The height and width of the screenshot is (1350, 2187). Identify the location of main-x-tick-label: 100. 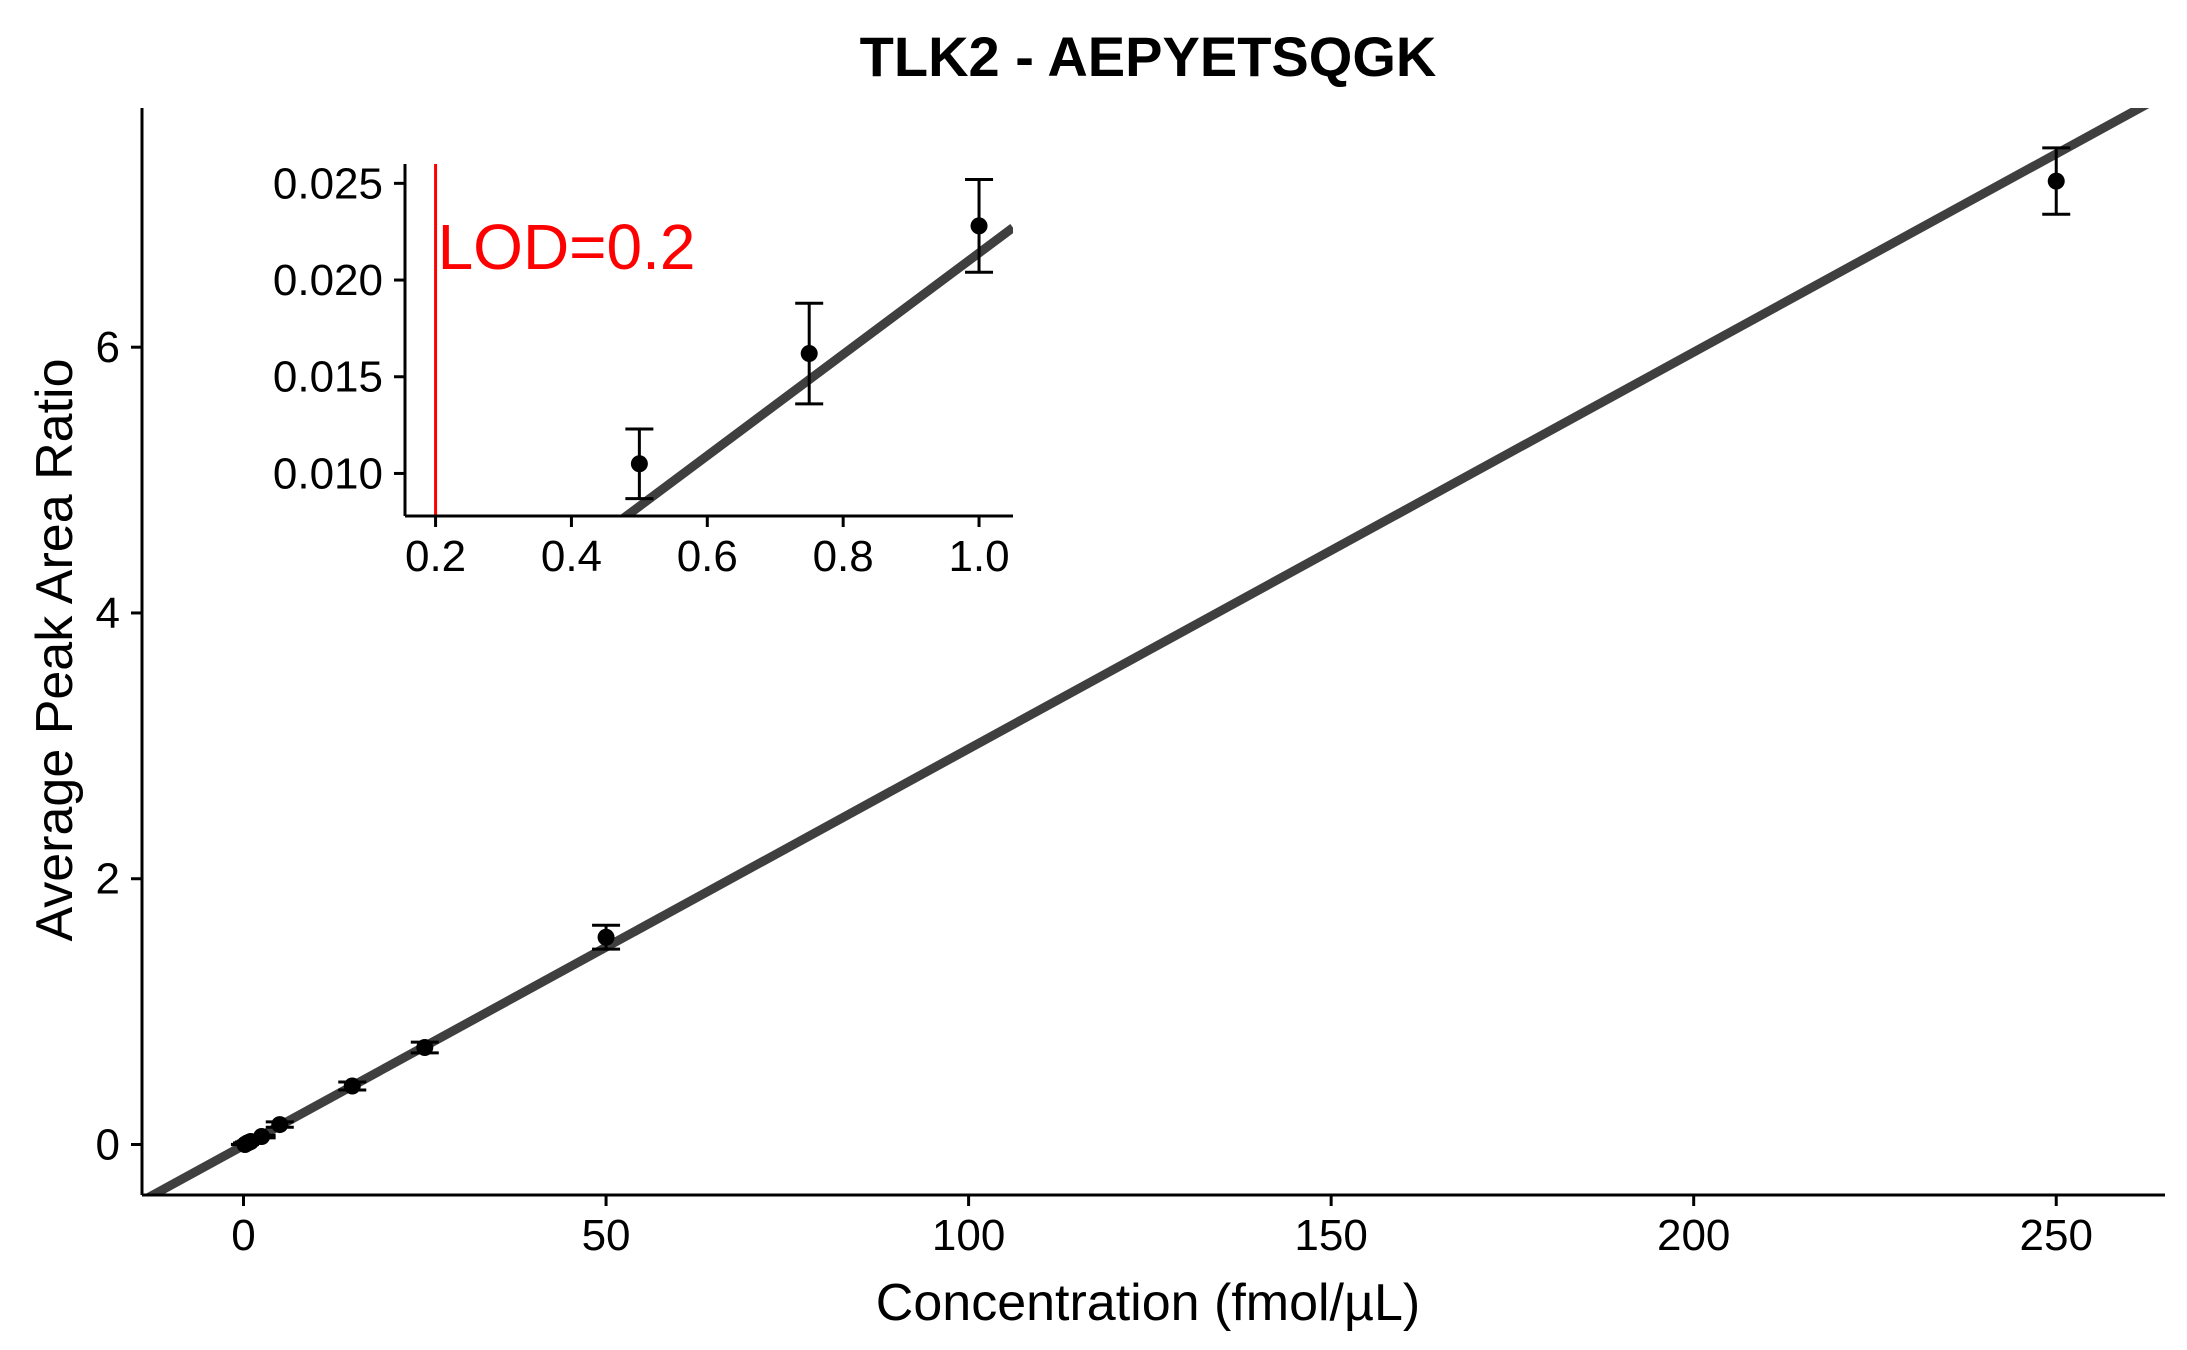
(968, 1235).